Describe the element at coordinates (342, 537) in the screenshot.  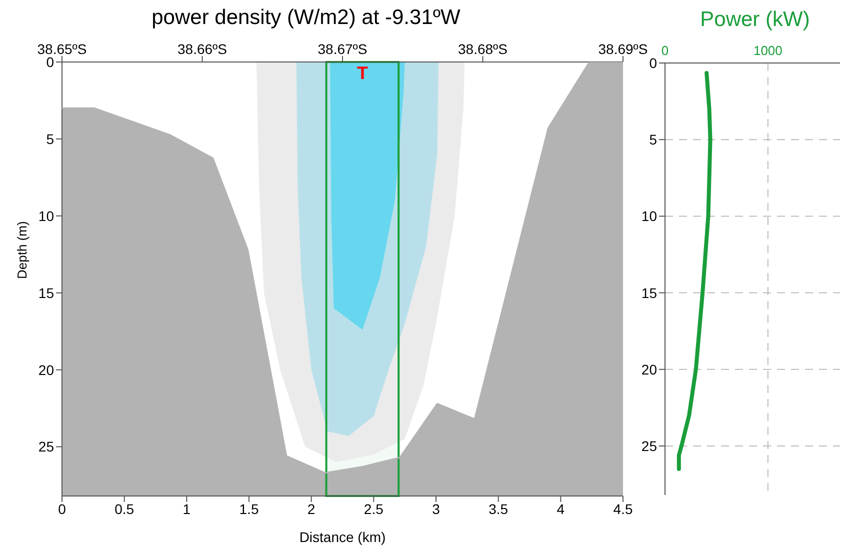
I see `x-axis-title: Distance (km)` at that location.